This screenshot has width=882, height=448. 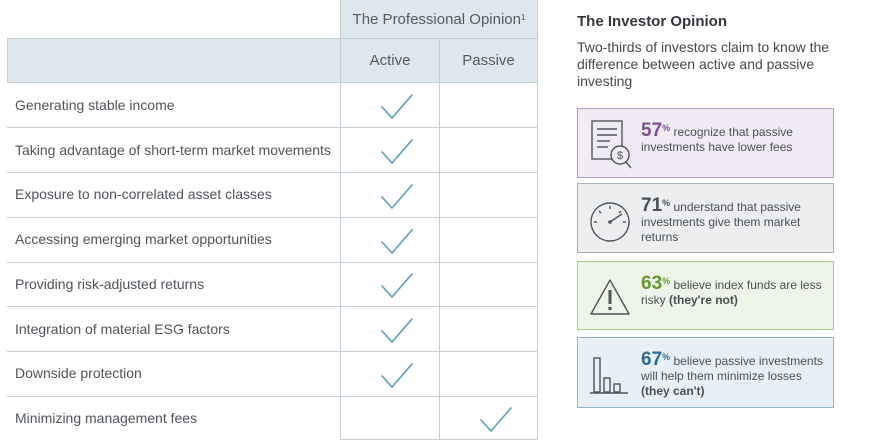 I want to click on stat-percent: 63, so click(x=652, y=283).